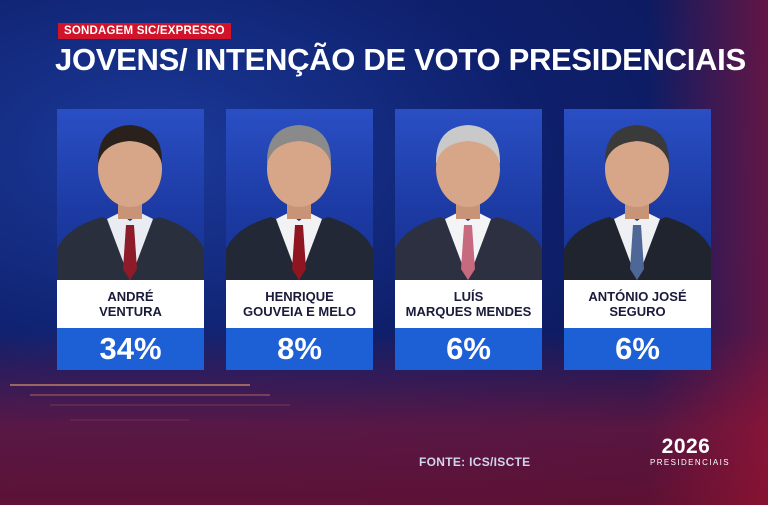 This screenshot has height=505, width=768. What do you see at coordinates (130, 311) in the screenshot?
I see `candidate-name-line2: VENTURA` at bounding box center [130, 311].